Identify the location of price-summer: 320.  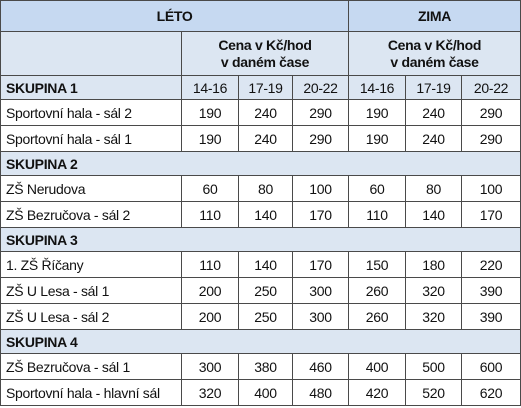
(210, 392).